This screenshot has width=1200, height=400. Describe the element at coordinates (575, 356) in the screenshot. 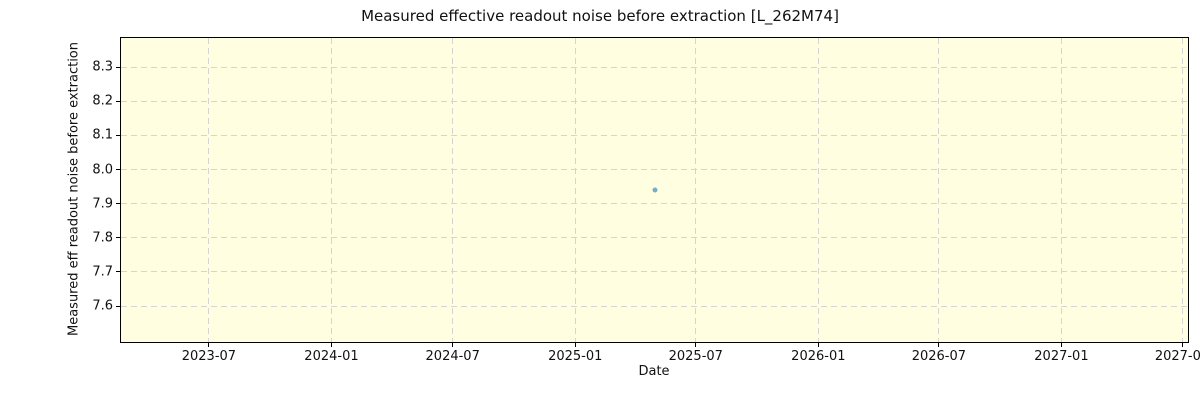

I see `x-tick-label: 2025-01` at that location.